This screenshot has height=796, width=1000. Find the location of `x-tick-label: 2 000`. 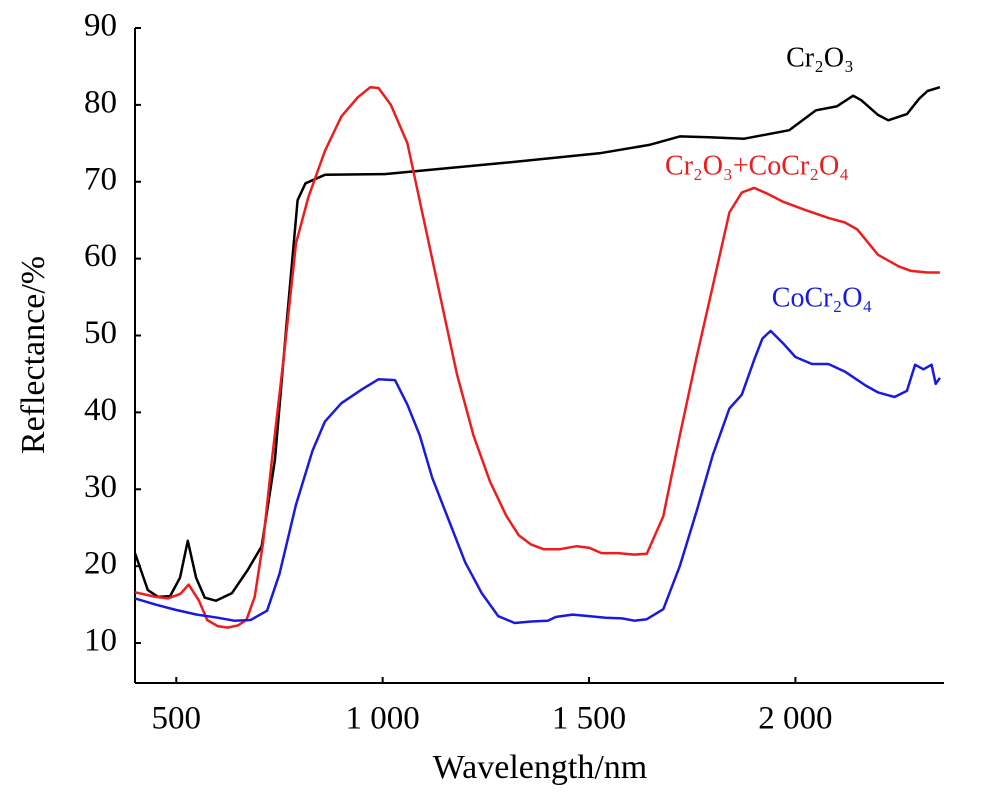

x-tick-label: 2 000 is located at coordinates (795, 719).